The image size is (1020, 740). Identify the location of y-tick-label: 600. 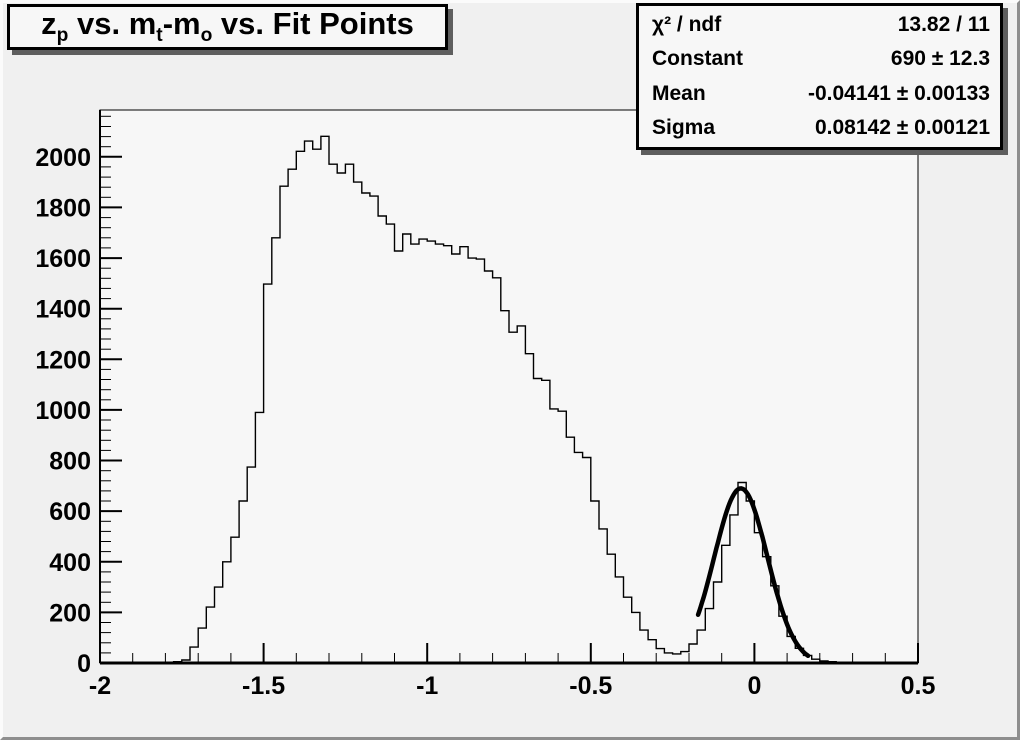
(70, 512).